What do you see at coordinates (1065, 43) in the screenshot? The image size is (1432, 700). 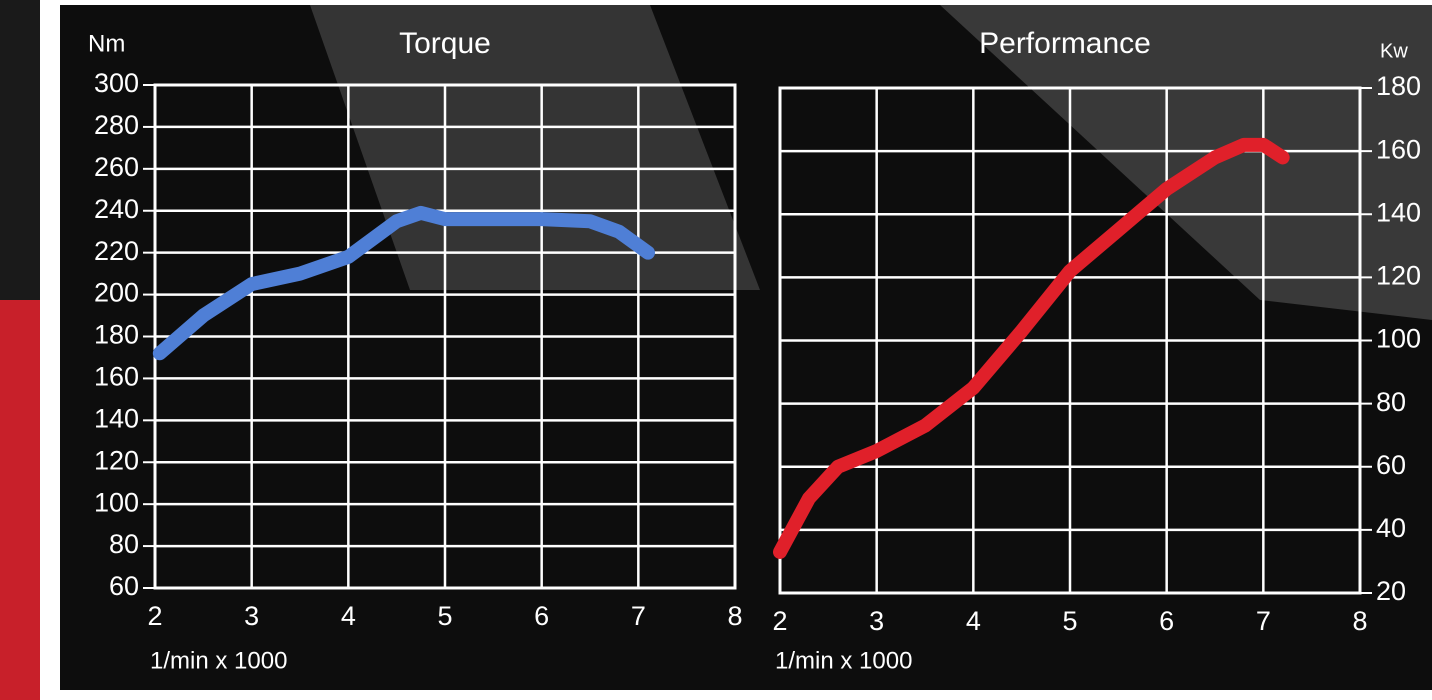 I see `chart-title: Performance` at bounding box center [1065, 43].